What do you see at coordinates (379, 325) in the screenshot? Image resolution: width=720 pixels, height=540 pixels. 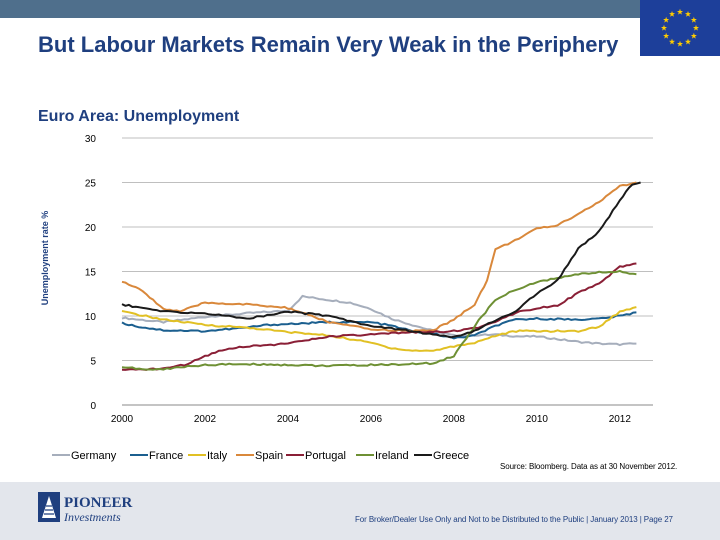 I see `series-line-france` at bounding box center [379, 325].